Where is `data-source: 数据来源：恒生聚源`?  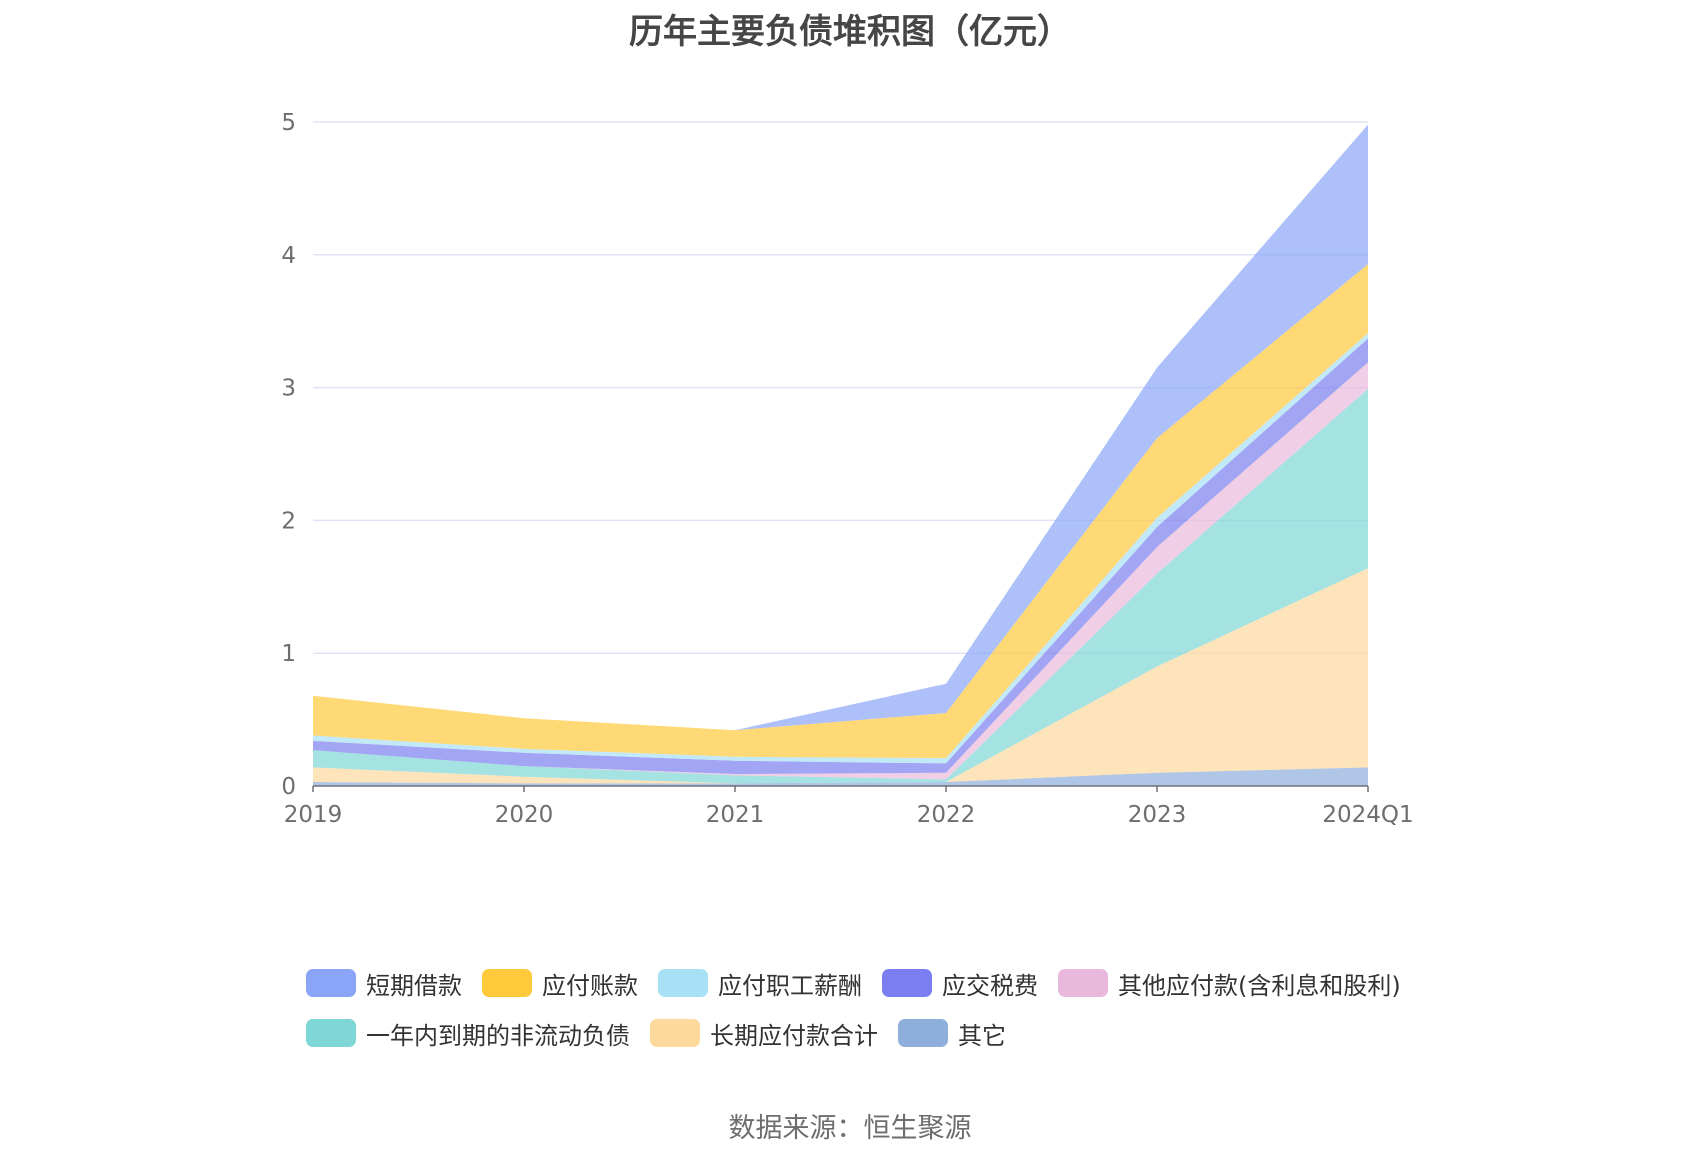 data-source: 数据来源：恒生聚源 is located at coordinates (850, 1128).